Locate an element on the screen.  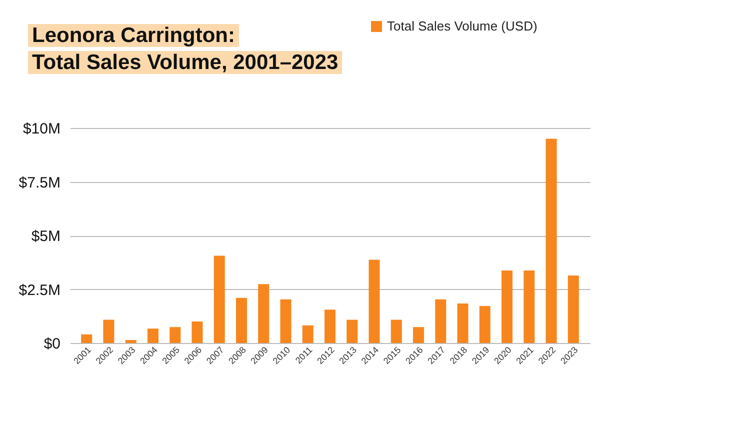
y-tick-label: $10M is located at coordinates (41, 129).